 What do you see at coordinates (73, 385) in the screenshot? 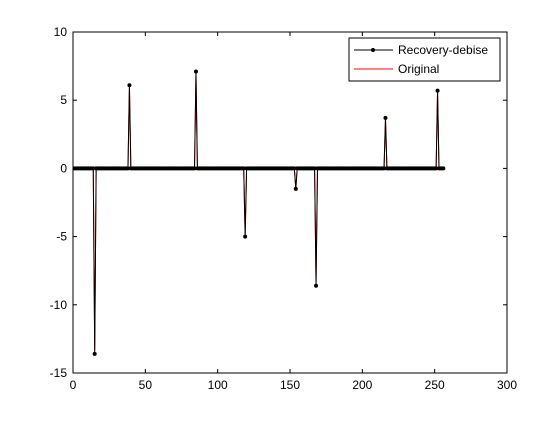
I see `x-tick-label: 0` at bounding box center [73, 385].